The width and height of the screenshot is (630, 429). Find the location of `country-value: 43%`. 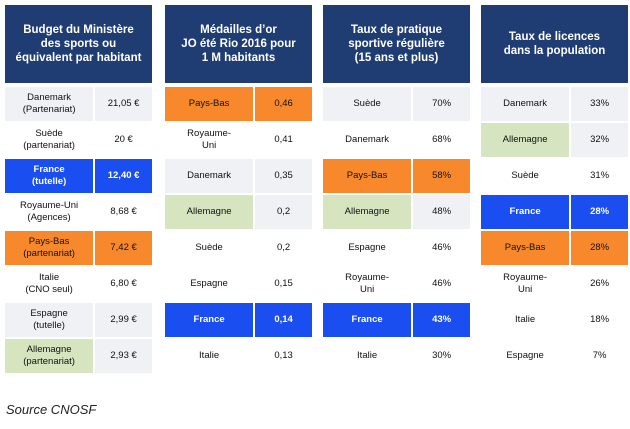

country-value: 43% is located at coordinates (441, 320).